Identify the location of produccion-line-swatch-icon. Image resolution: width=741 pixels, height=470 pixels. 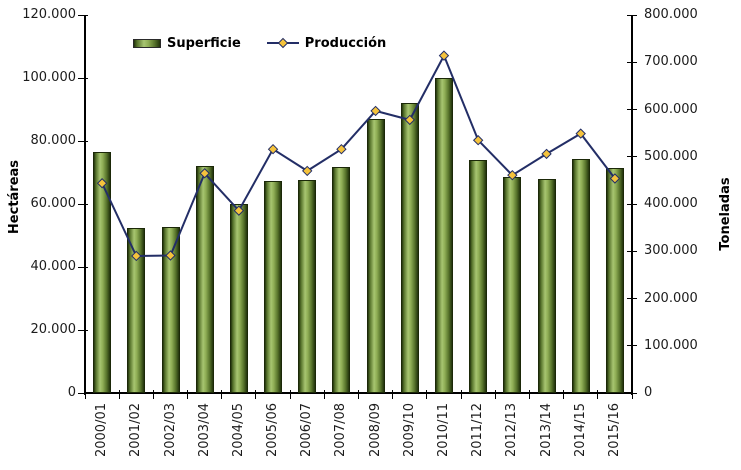
(282, 43).